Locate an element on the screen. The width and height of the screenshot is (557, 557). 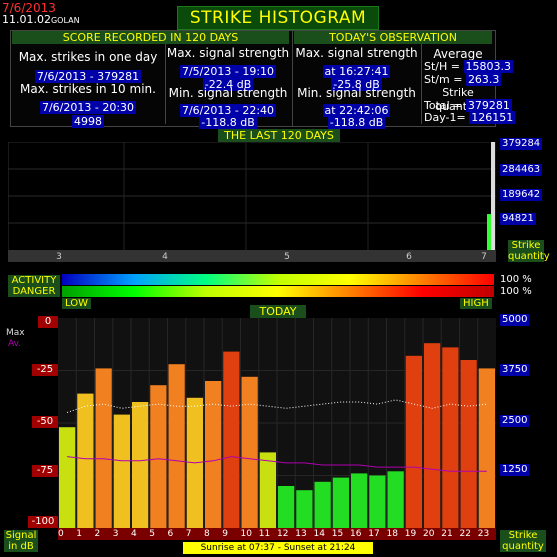
min-signal-value: -118.8 dB is located at coordinates (228, 122).